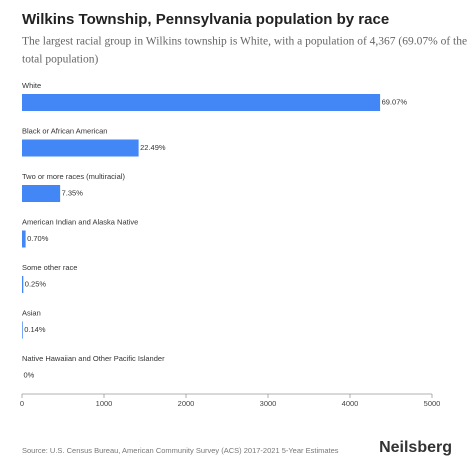 The height and width of the screenshot is (474, 474). Describe the element at coordinates (350, 403) in the screenshot. I see `x-tick-label: 4000` at that location.